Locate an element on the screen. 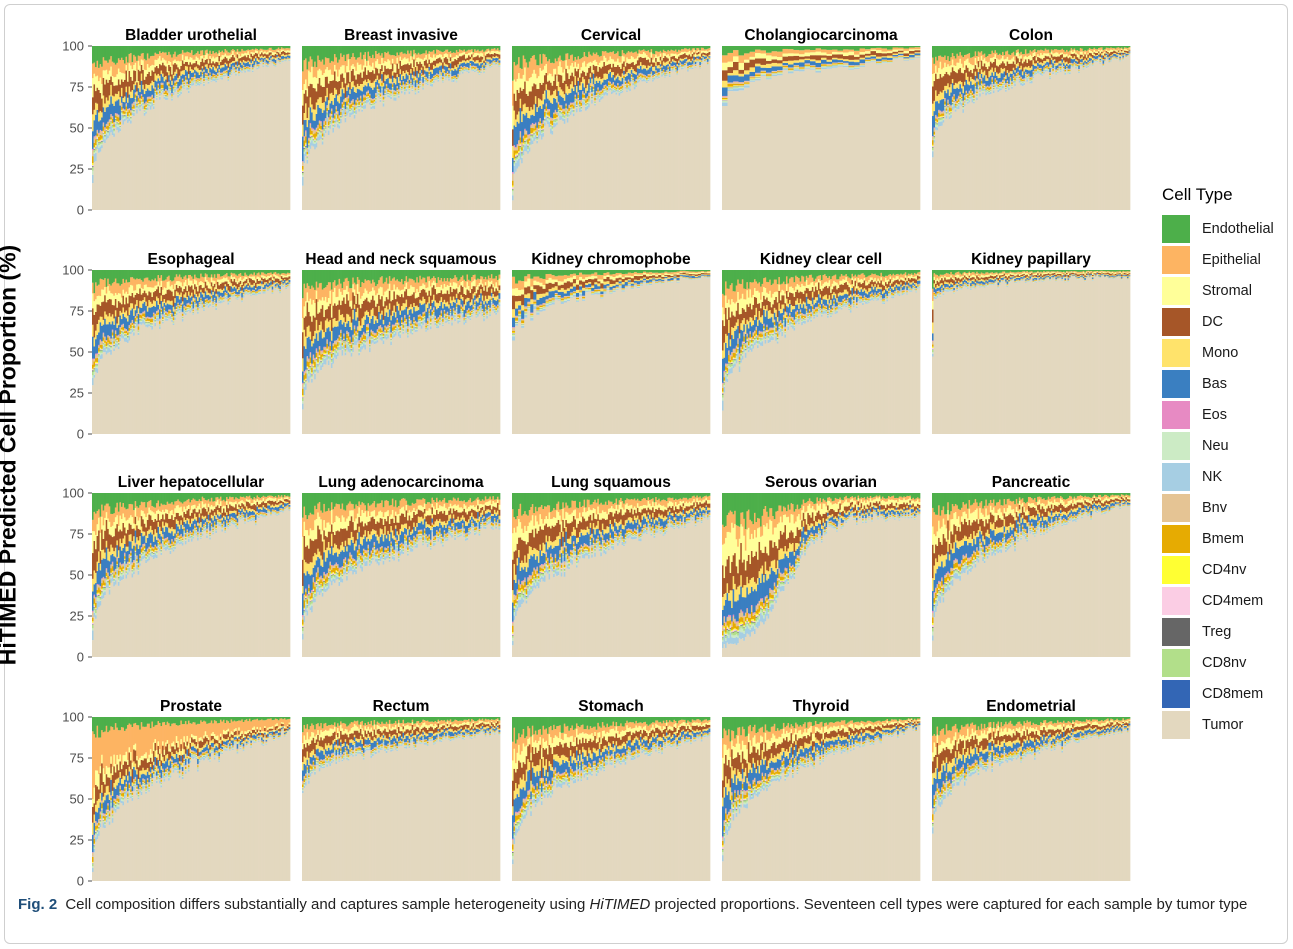 The image size is (1293, 949). panel-title: Breast invasive is located at coordinates (401, 35).